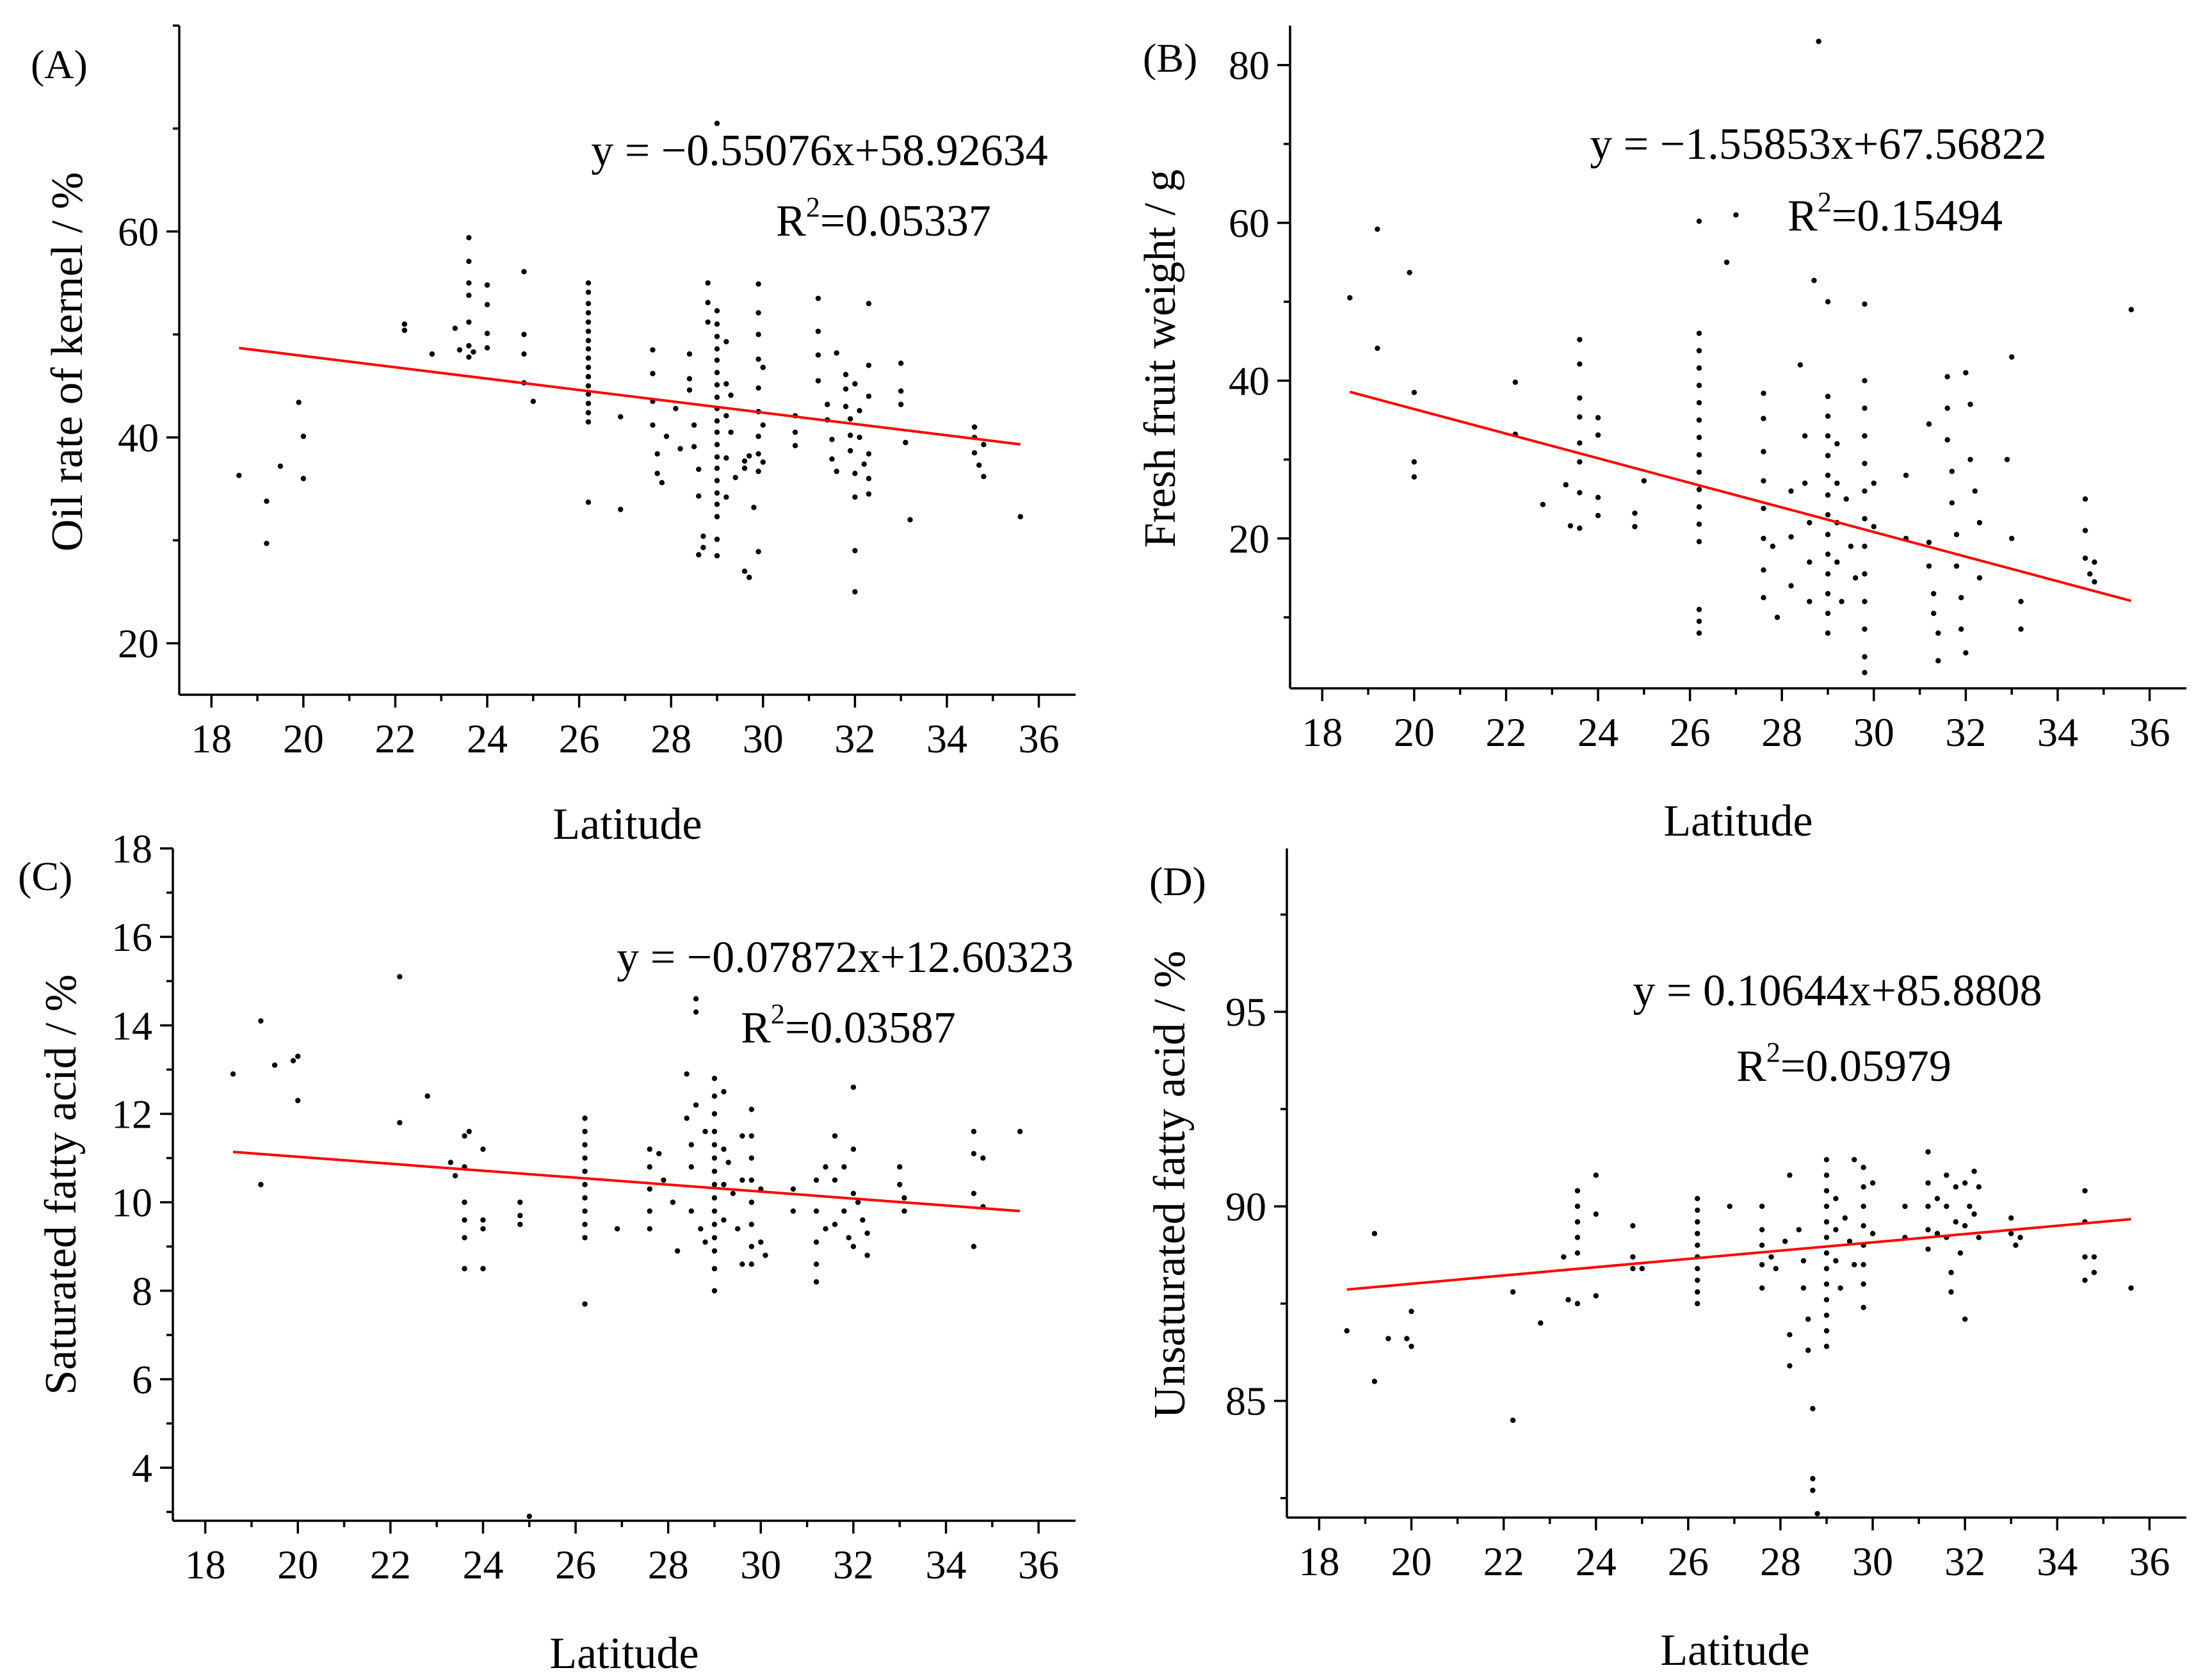 The height and width of the screenshot is (1677, 2212). Describe the element at coordinates (395, 738) in the screenshot. I see `x-tick-label: 22` at that location.